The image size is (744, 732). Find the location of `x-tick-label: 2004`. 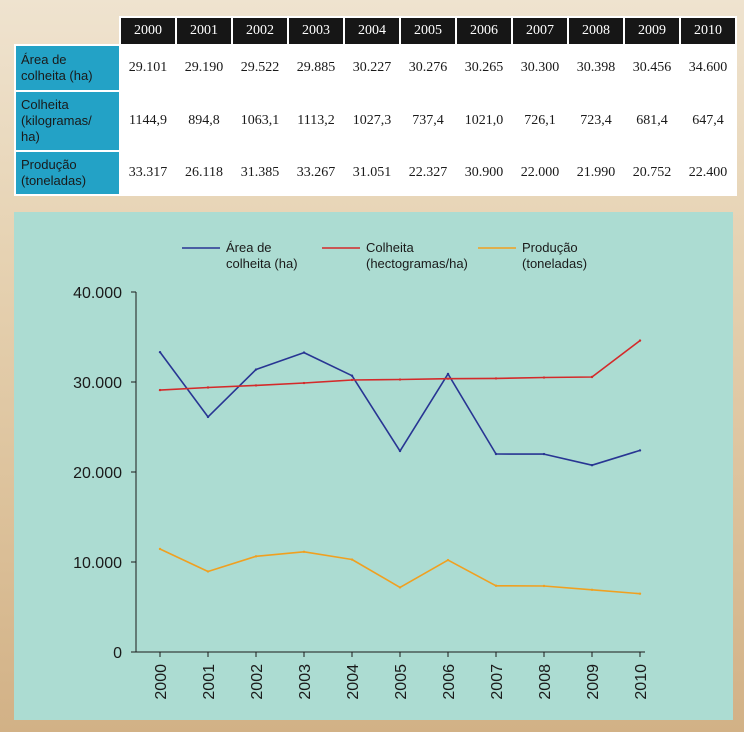

x-tick-label: 2004 is located at coordinates (353, 682).